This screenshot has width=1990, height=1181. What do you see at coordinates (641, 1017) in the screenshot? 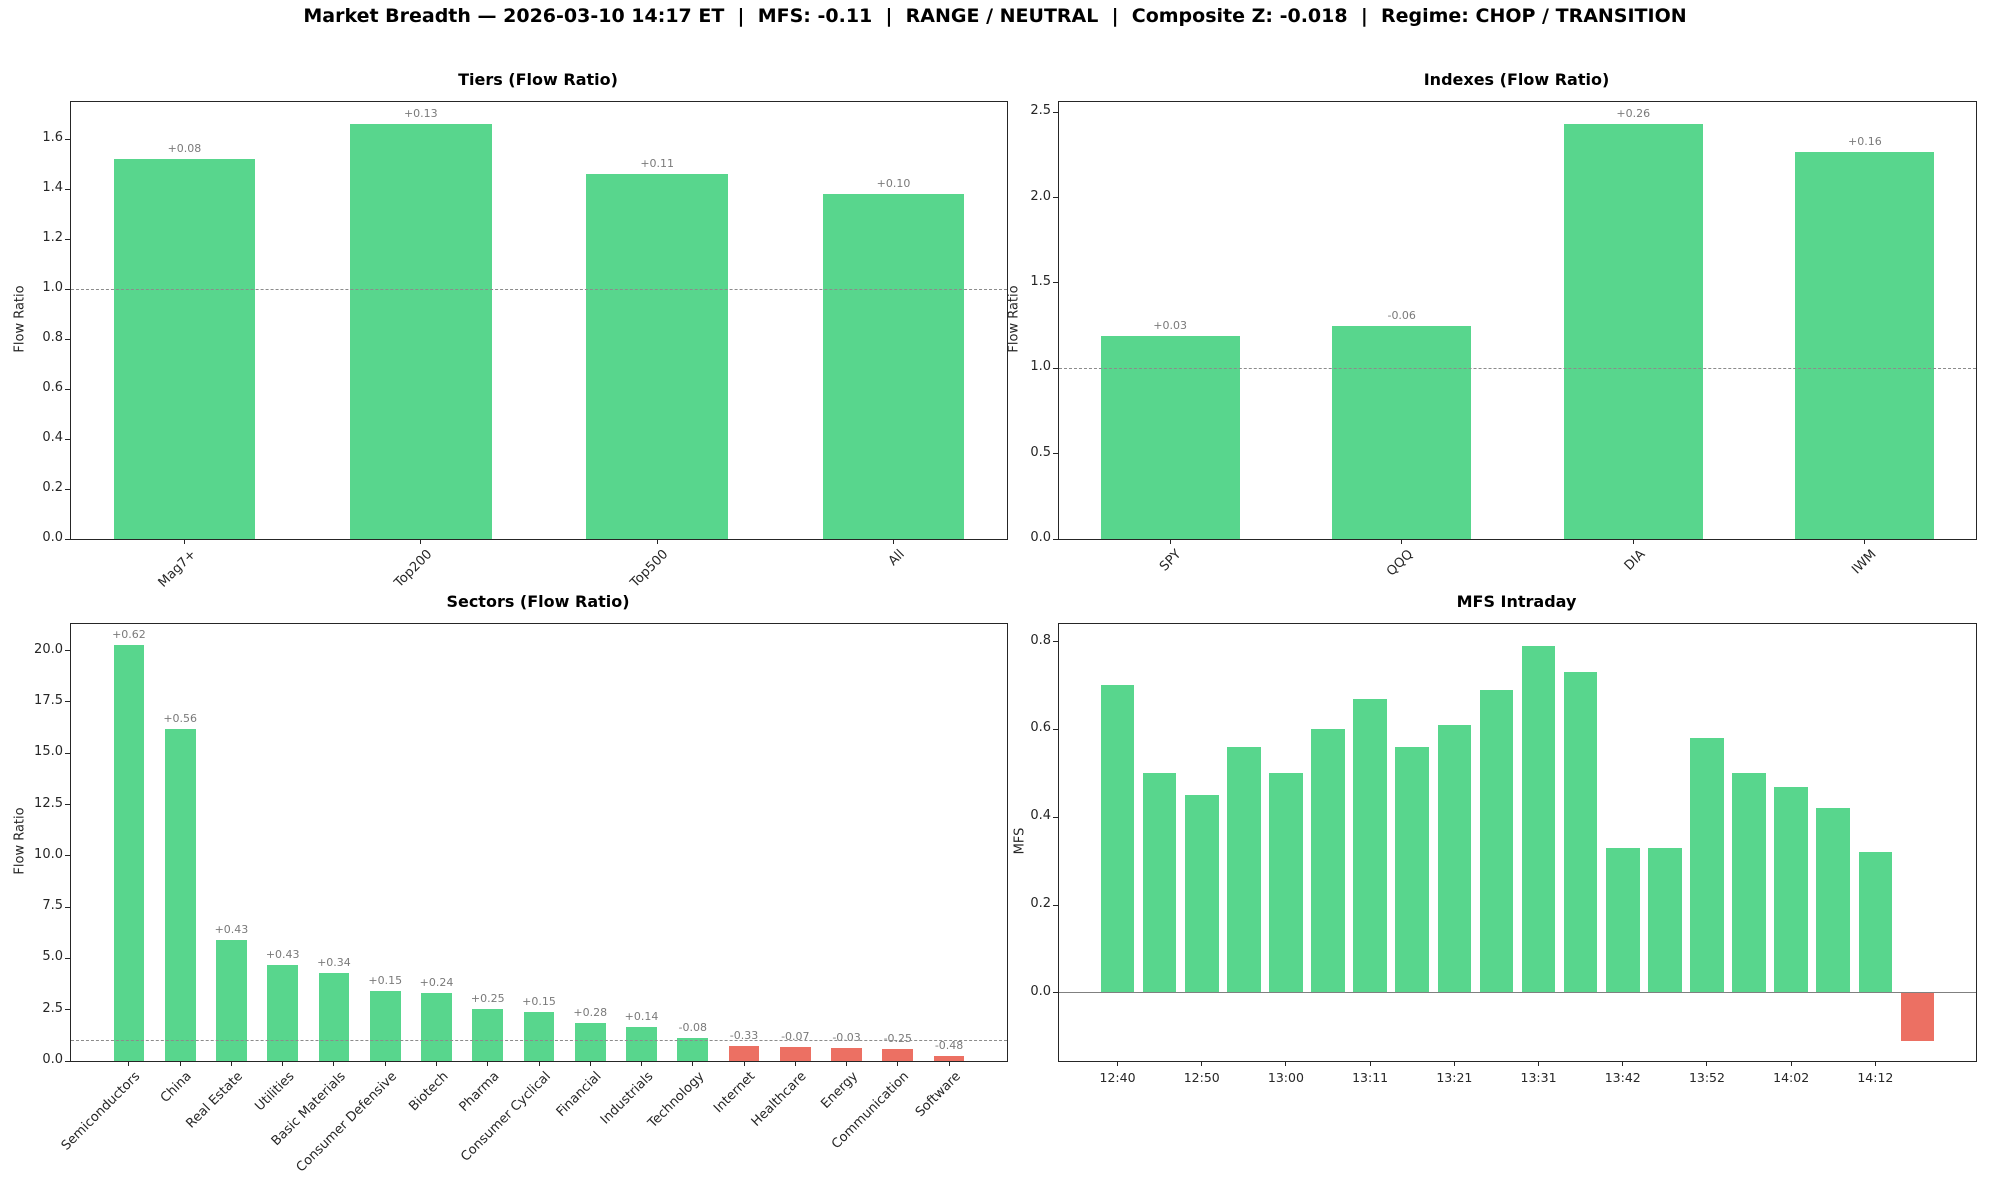
I see `bar-value-label: +0.14` at bounding box center [641, 1017].